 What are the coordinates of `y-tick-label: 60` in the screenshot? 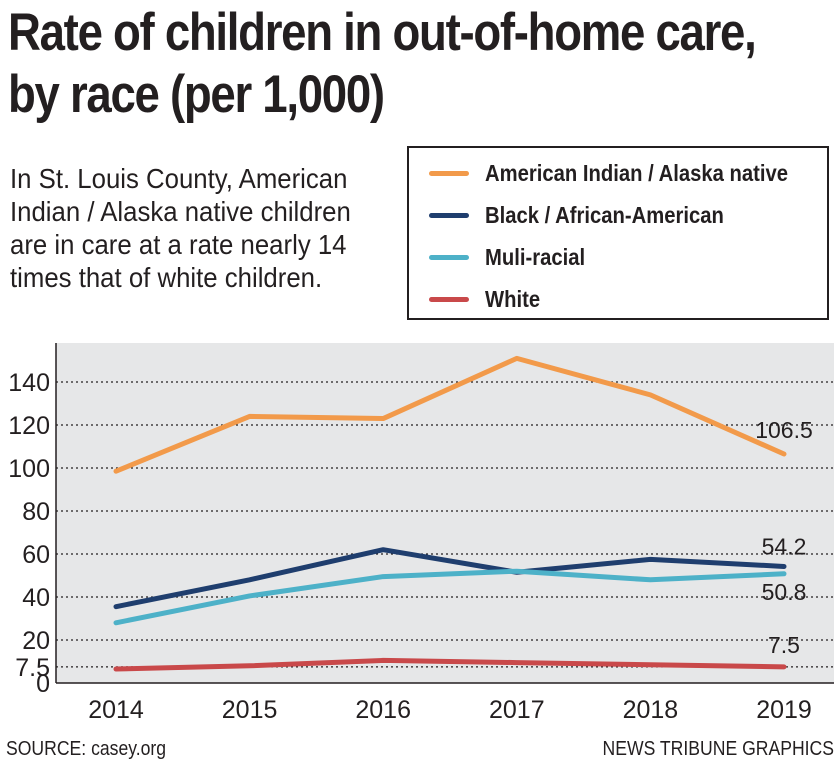 It's located at (36, 555).